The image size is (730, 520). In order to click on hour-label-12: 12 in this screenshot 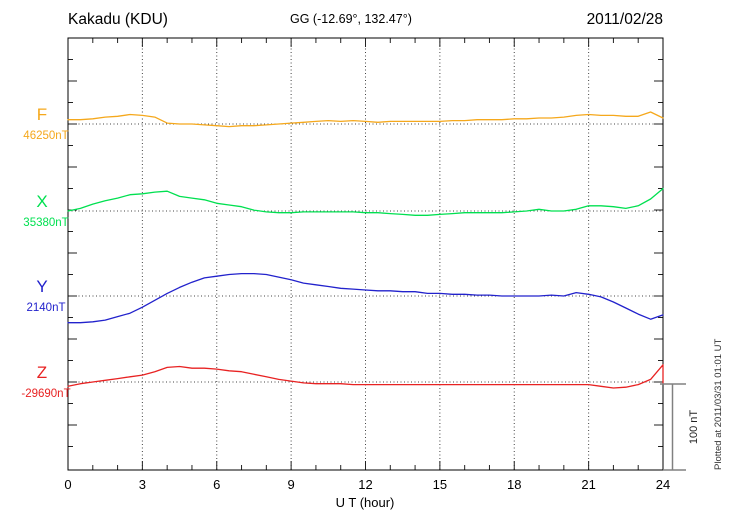, I will do `click(365, 484)`.